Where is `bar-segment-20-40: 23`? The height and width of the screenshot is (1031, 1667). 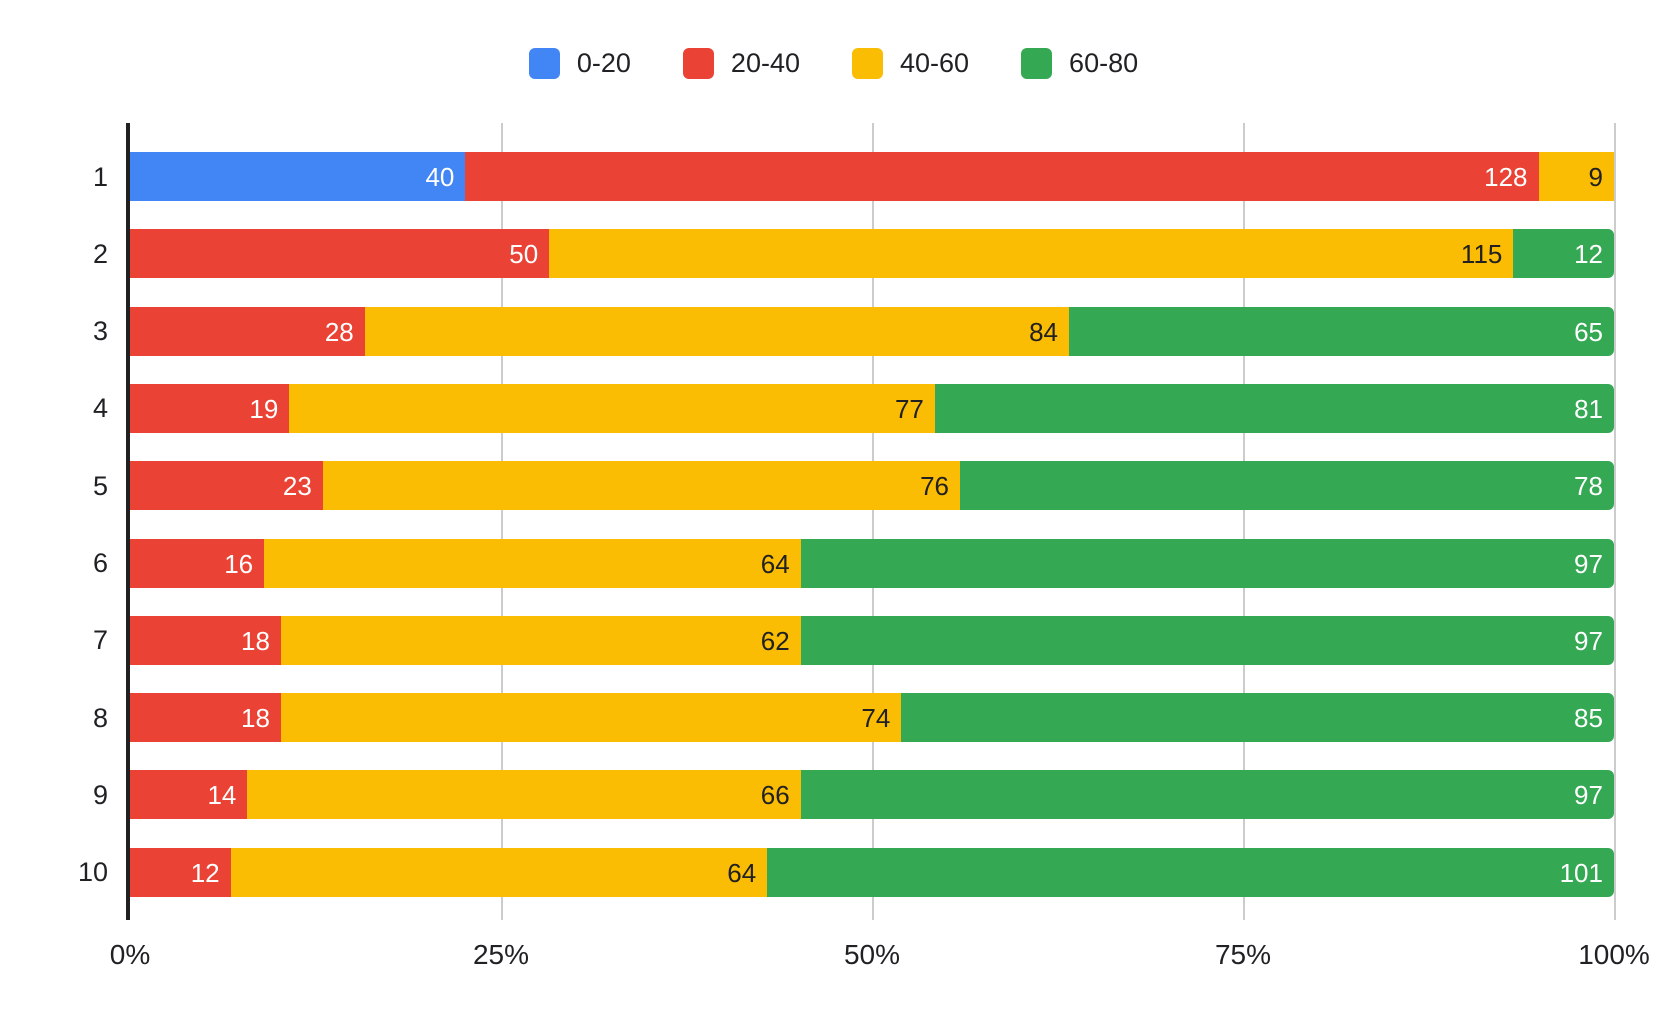
bar-segment-20-40: 23 is located at coordinates (226, 485).